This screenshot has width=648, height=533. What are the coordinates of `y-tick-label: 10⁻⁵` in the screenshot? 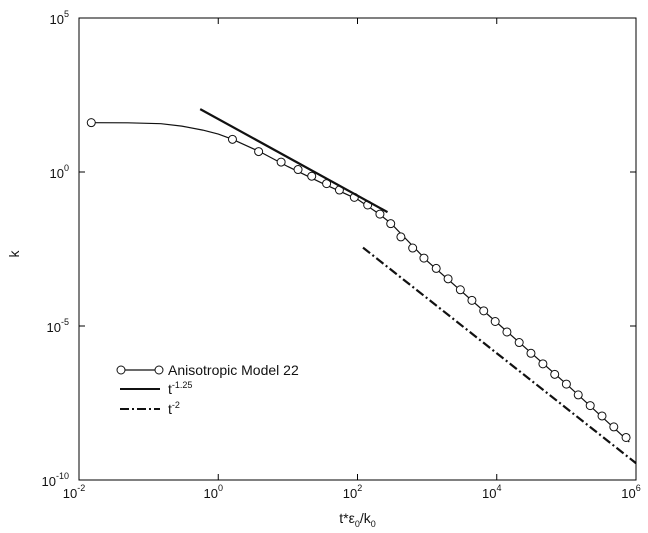 It's located at (58, 326).